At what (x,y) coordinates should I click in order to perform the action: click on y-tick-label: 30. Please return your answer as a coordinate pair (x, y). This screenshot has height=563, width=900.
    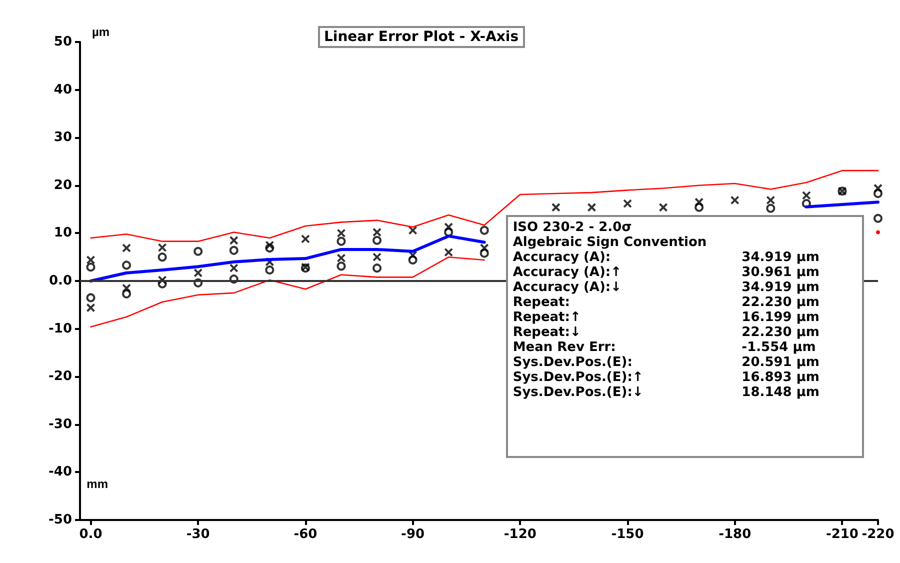
    Looking at the image, I should click on (63, 138).